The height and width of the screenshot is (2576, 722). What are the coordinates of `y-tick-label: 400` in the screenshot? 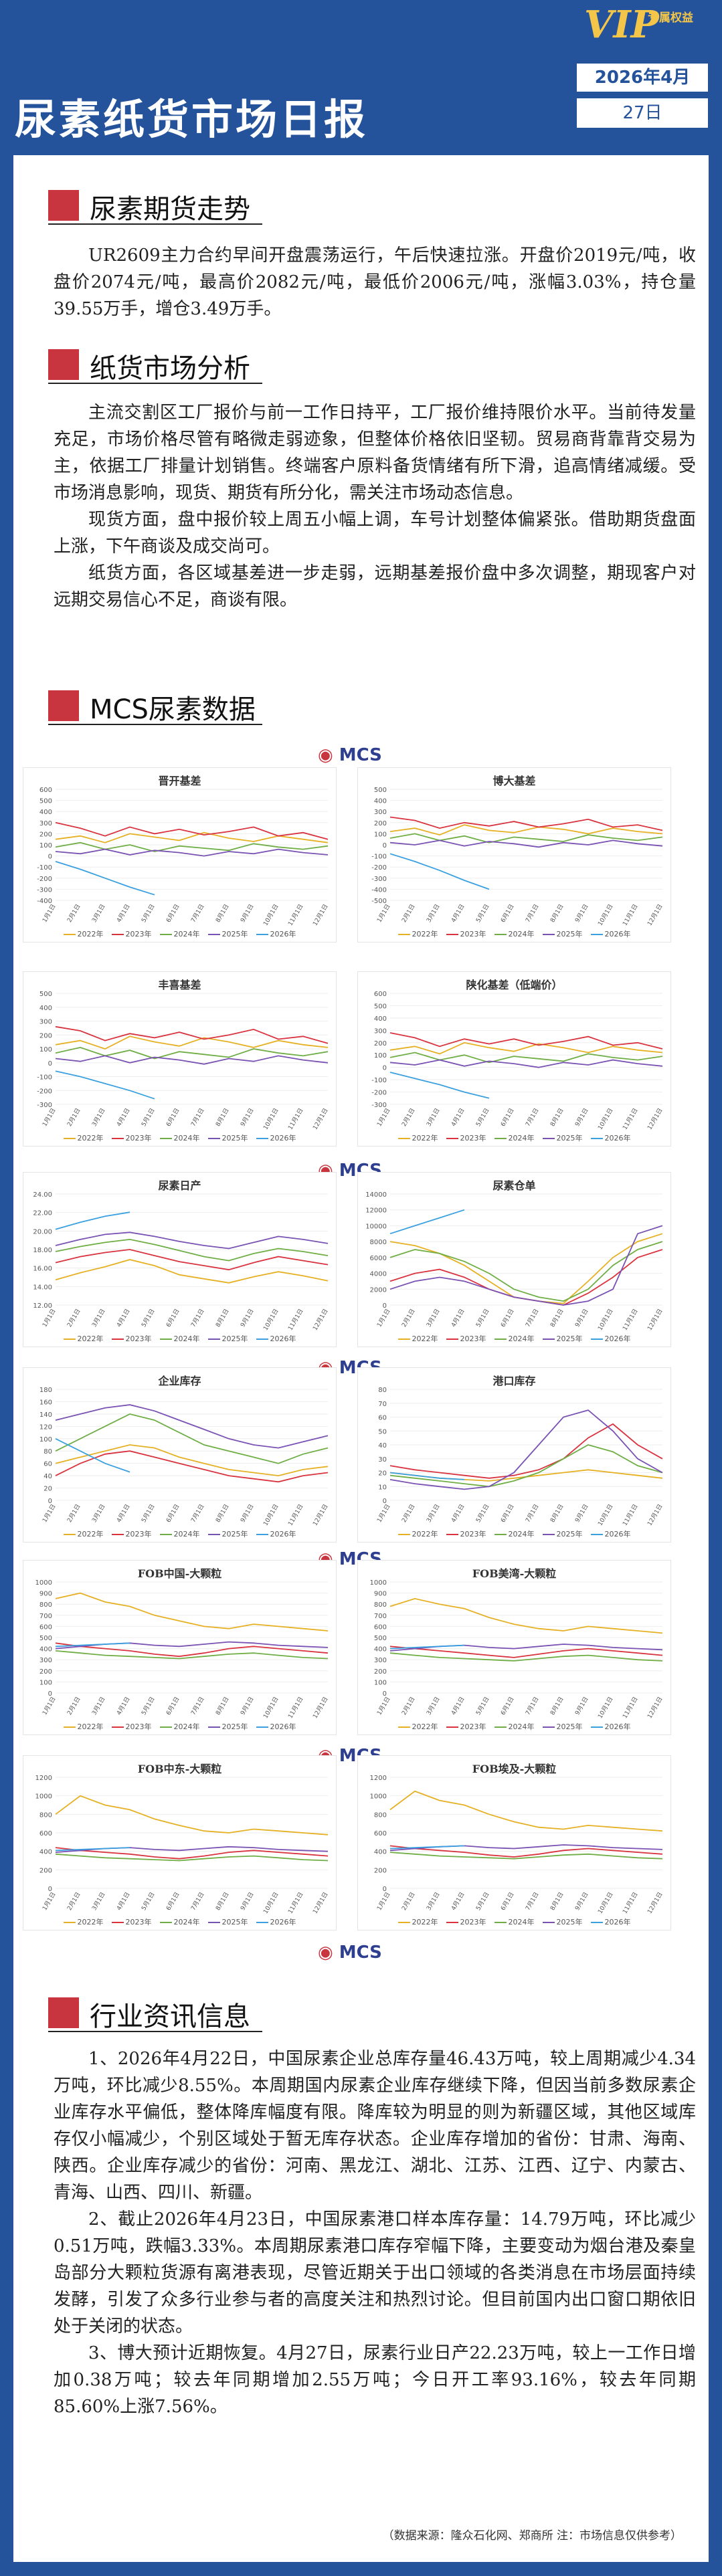 It's located at (45, 813).